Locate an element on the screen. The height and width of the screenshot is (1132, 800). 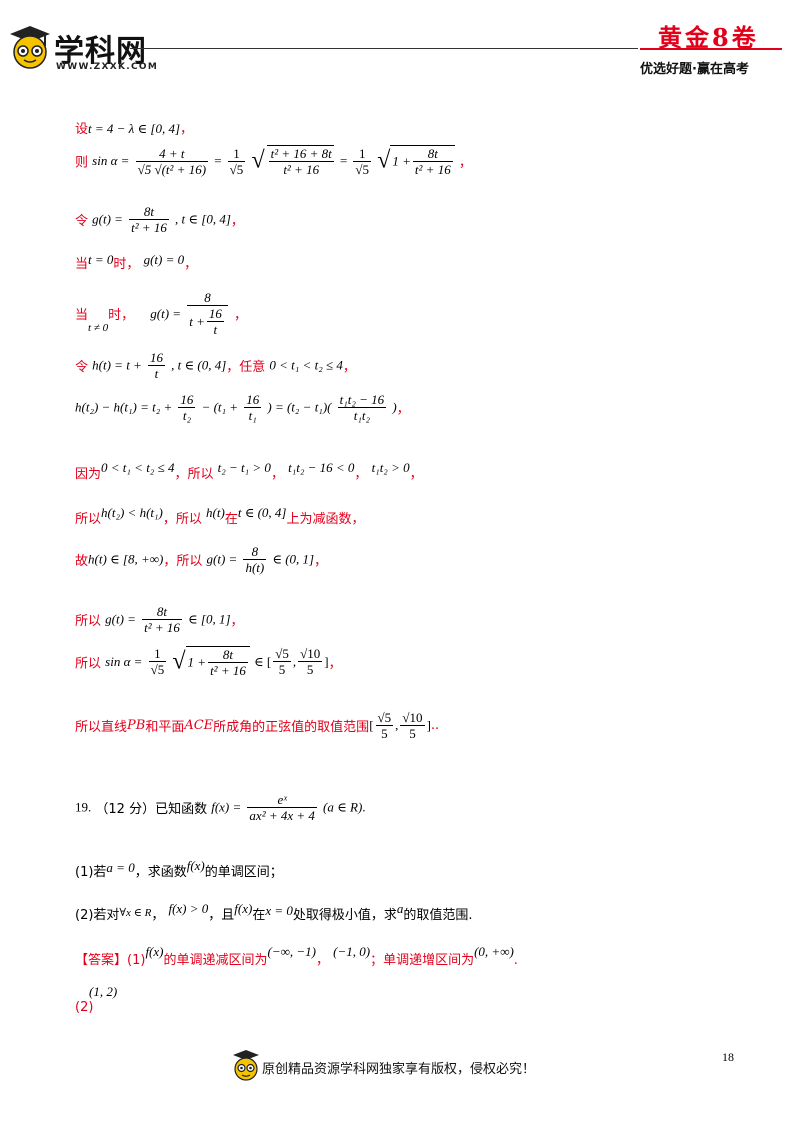
math-expr: f(x) = is located at coordinates (226, 807).